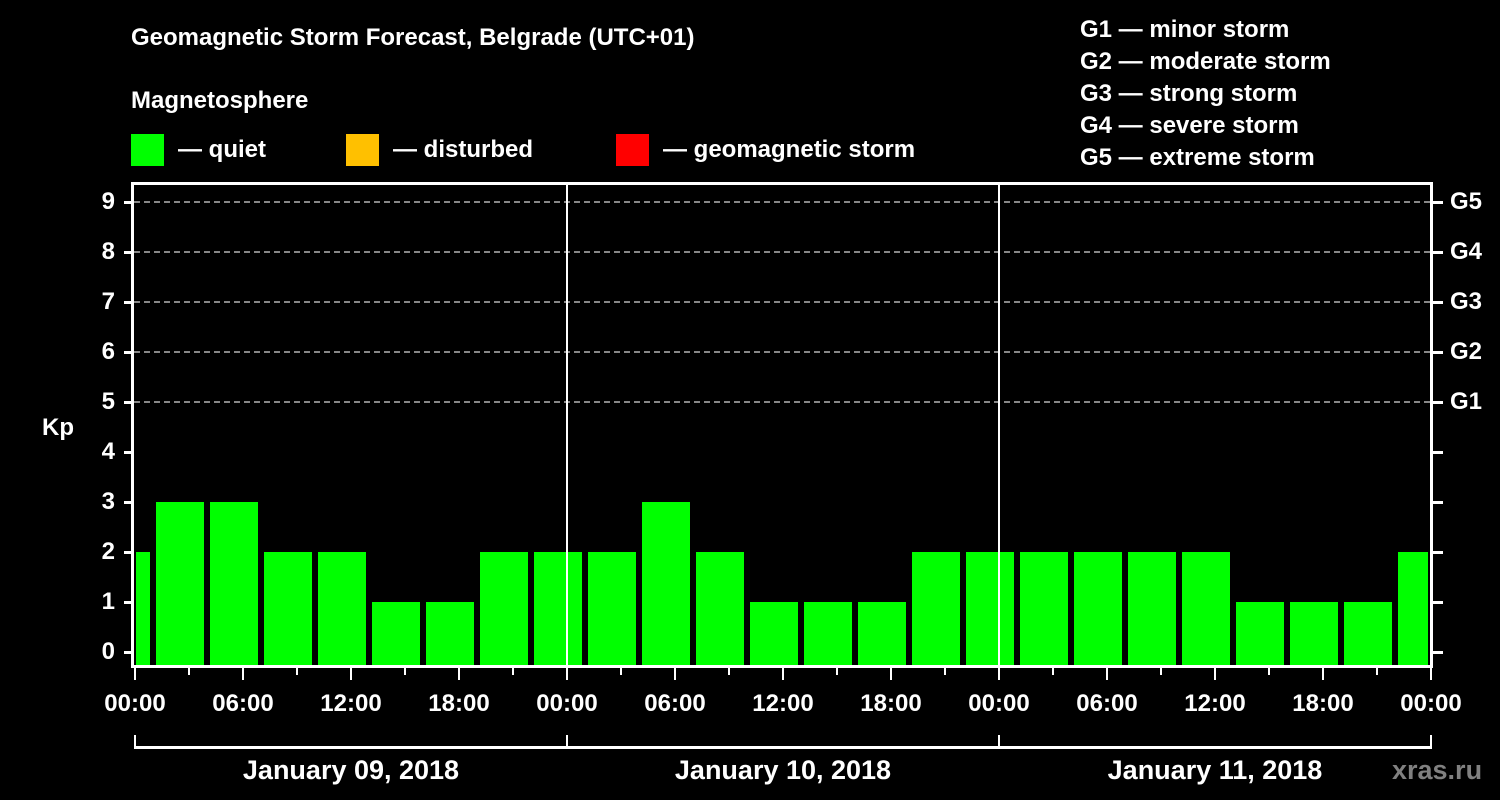  What do you see at coordinates (1466, 351) in the screenshot?
I see `g-scale-label: G2` at bounding box center [1466, 351].